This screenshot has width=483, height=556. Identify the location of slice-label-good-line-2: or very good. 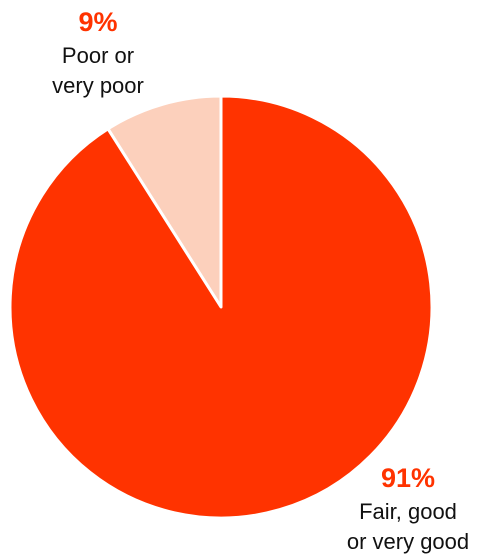
(408, 541).